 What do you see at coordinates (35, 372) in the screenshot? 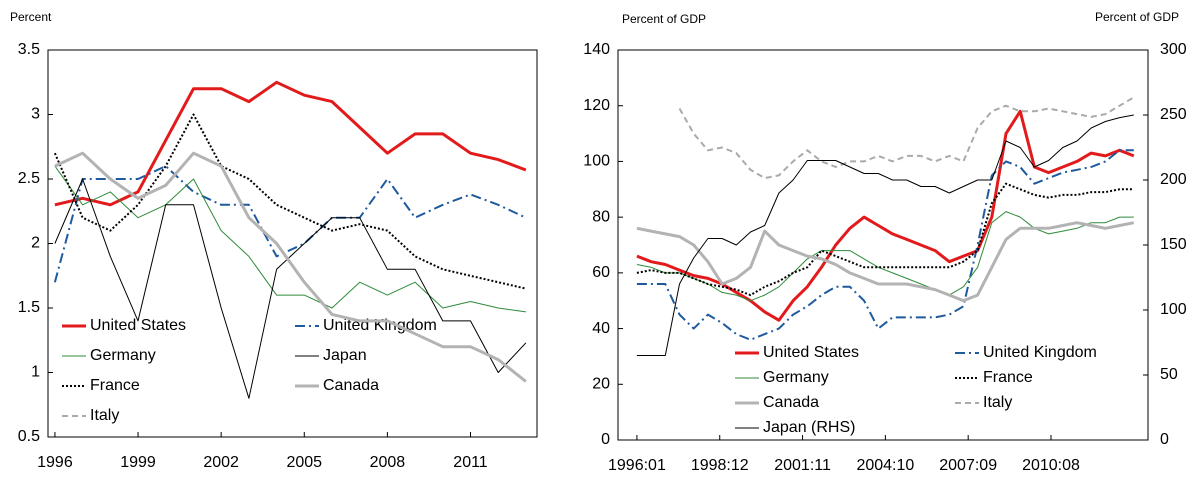
I see `y-tick-label: 1` at bounding box center [35, 372].